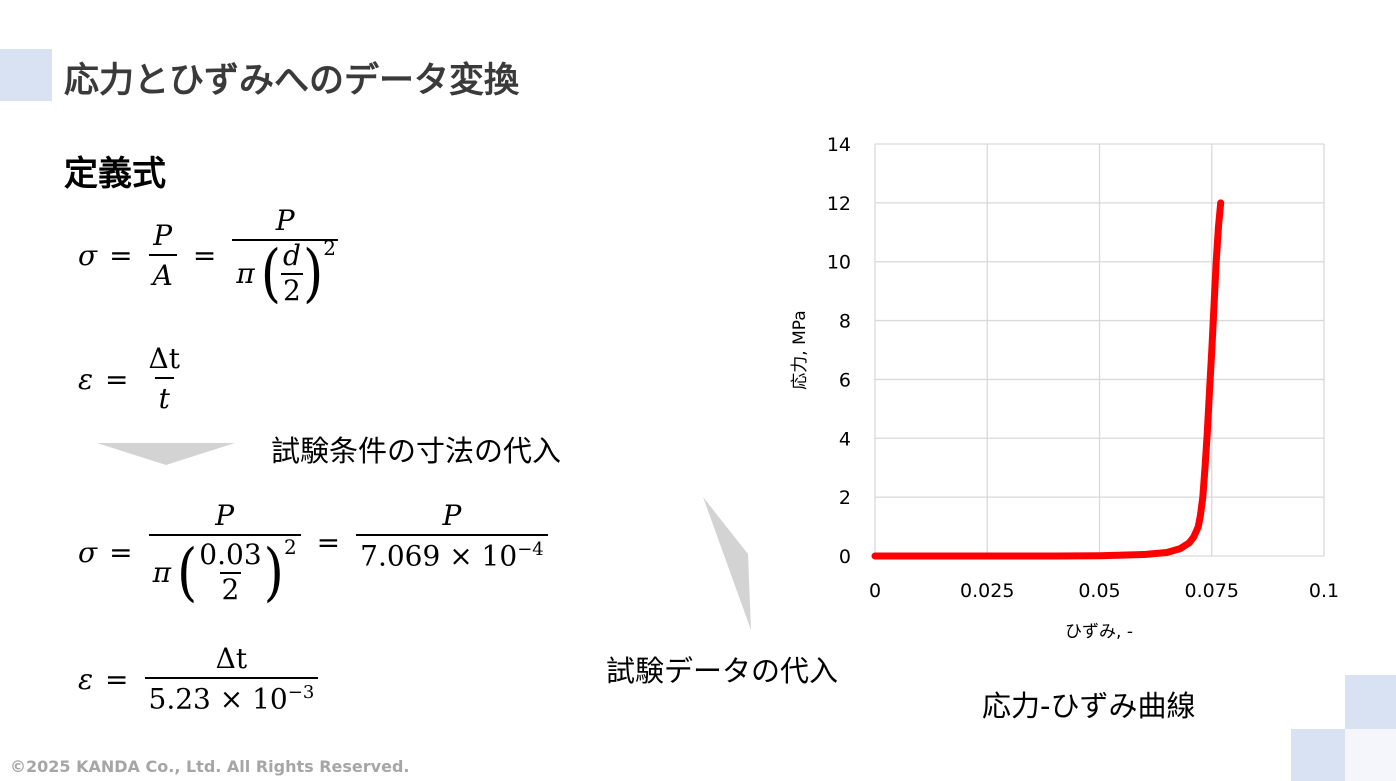  I want to click on denominator: t, so click(164, 396).